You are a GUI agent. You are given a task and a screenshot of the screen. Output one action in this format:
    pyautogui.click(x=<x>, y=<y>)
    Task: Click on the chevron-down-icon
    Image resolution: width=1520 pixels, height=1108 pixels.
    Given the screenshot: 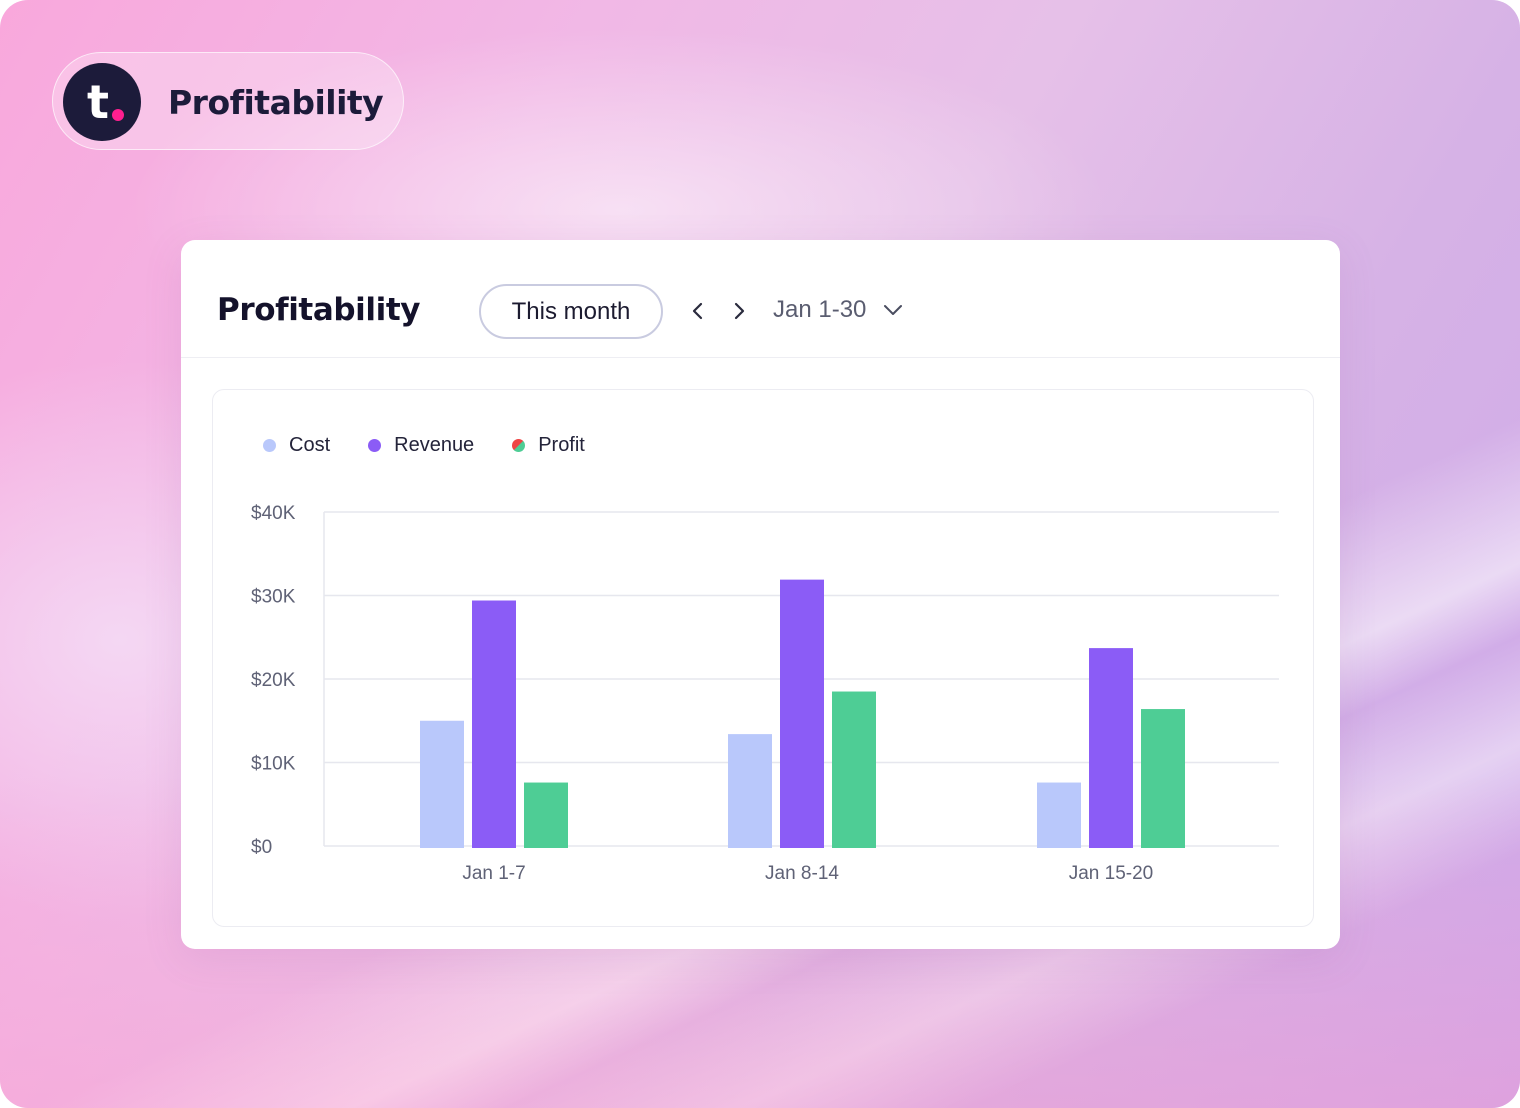 What is the action you would take?
    pyautogui.click(x=893, y=310)
    